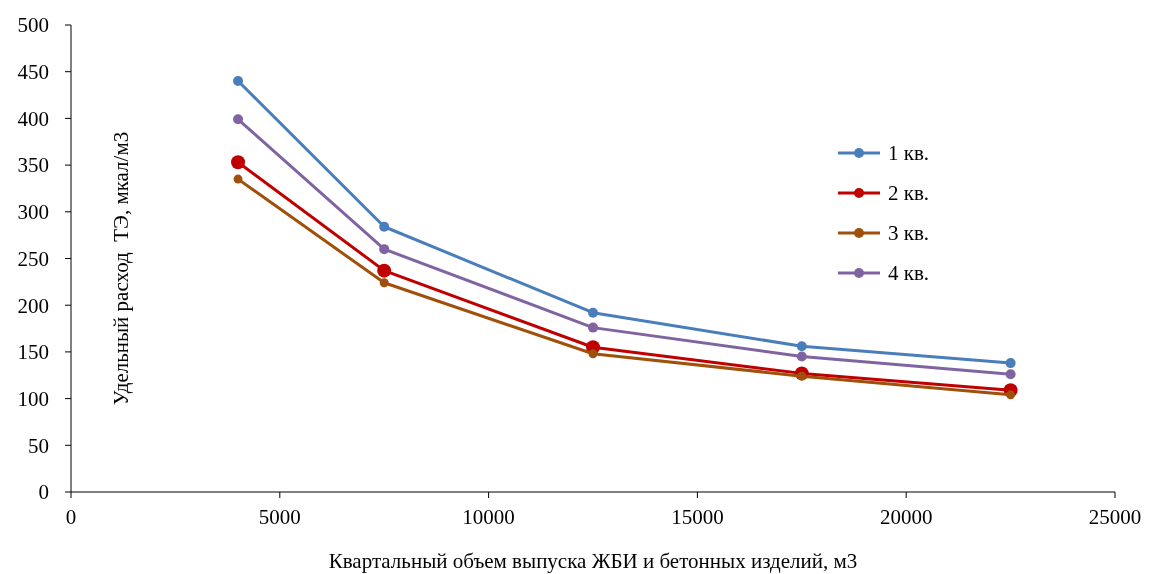 The image size is (1152, 574). What do you see at coordinates (33, 305) in the screenshot?
I see `y-tick-label: 200` at bounding box center [33, 305].